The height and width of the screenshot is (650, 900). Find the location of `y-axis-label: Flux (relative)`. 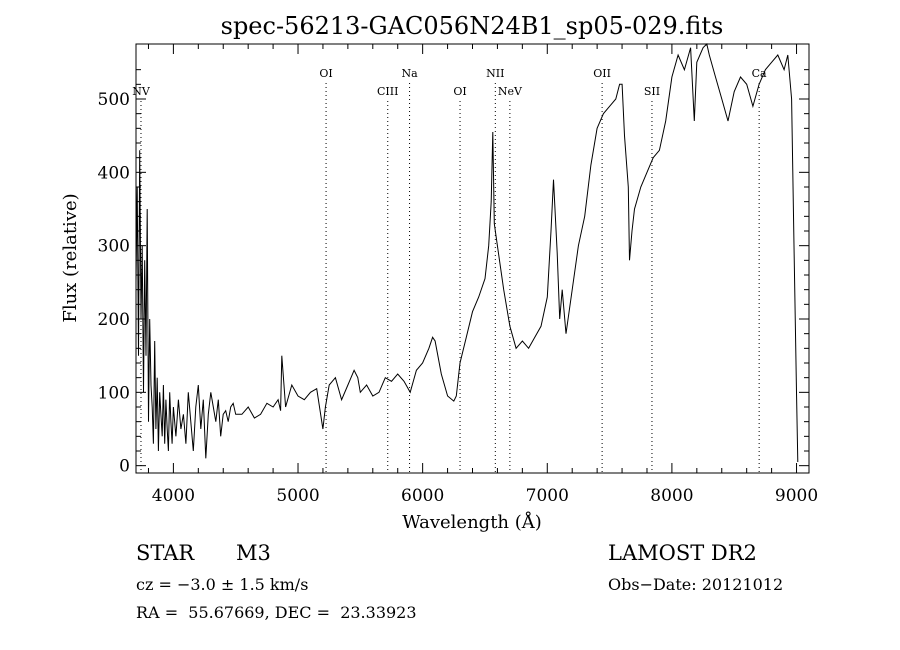

y-axis-label: Flux (relative) is located at coordinates (70, 257).